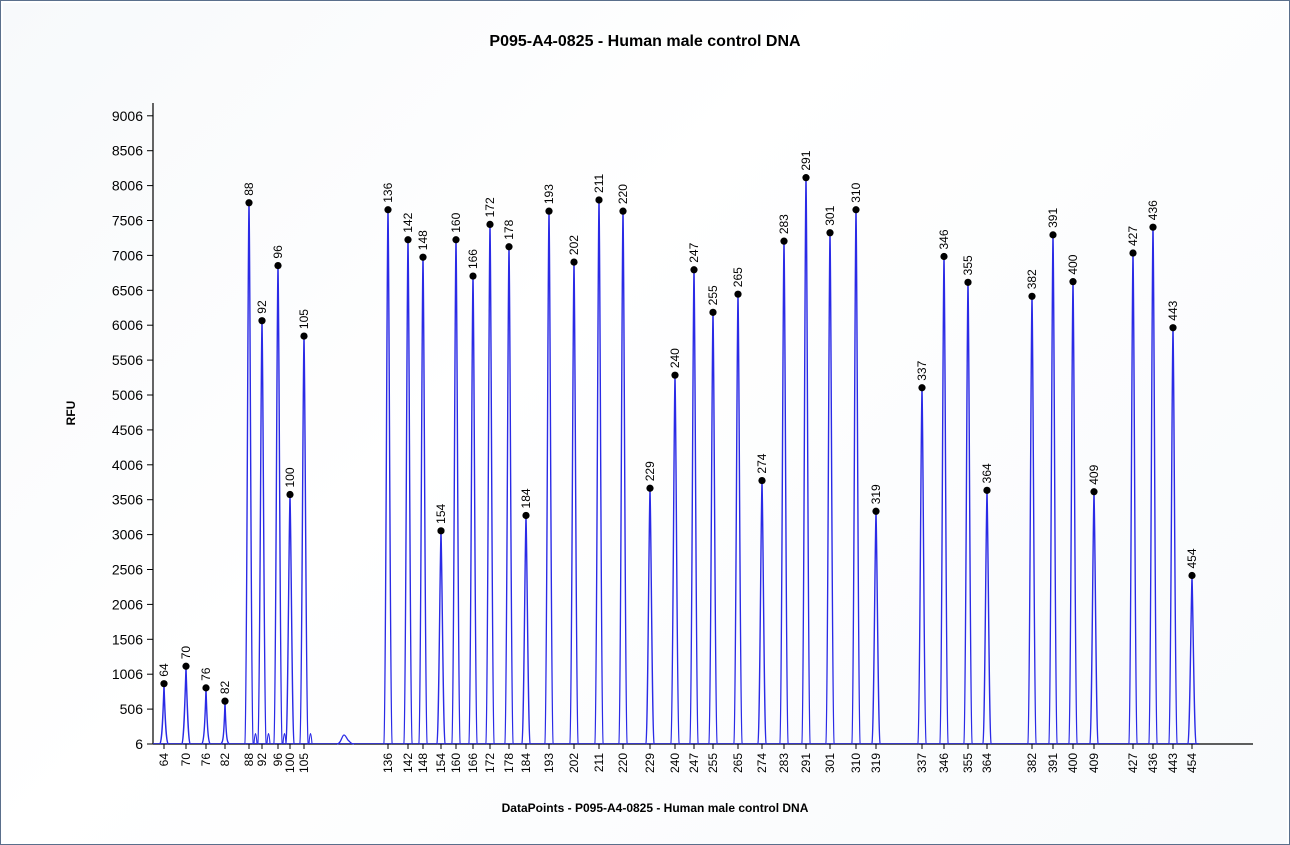 The height and width of the screenshot is (845, 1290). I want to click on peak-label: 443, so click(1173, 310).